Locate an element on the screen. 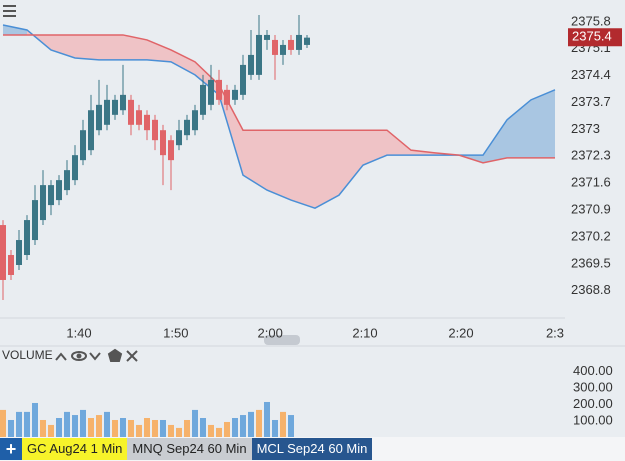 The width and height of the screenshot is (625, 461). last-price-label: 2375.4 is located at coordinates (592, 36).